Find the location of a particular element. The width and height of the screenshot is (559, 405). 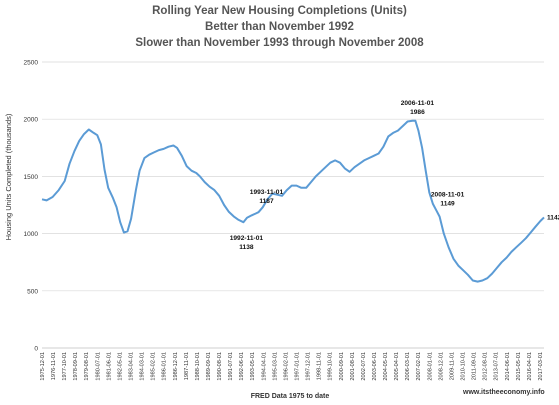

x-tick-label-17: 1991-07-01 is located at coordinates (231, 366).